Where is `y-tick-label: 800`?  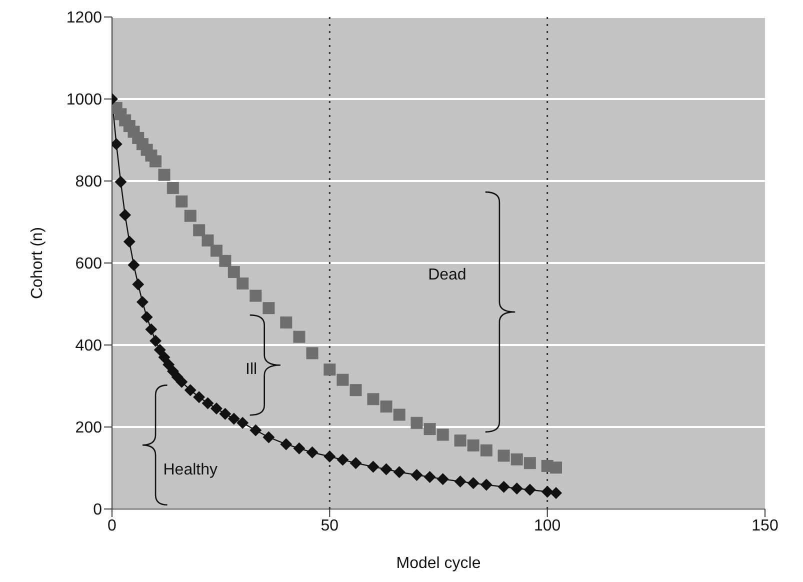 y-tick-label: 800 is located at coordinates (88, 182).